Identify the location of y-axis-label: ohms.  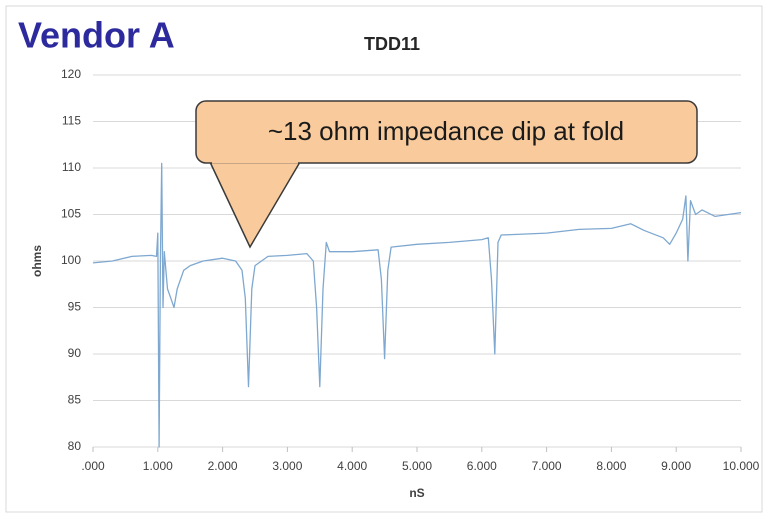
(37, 261).